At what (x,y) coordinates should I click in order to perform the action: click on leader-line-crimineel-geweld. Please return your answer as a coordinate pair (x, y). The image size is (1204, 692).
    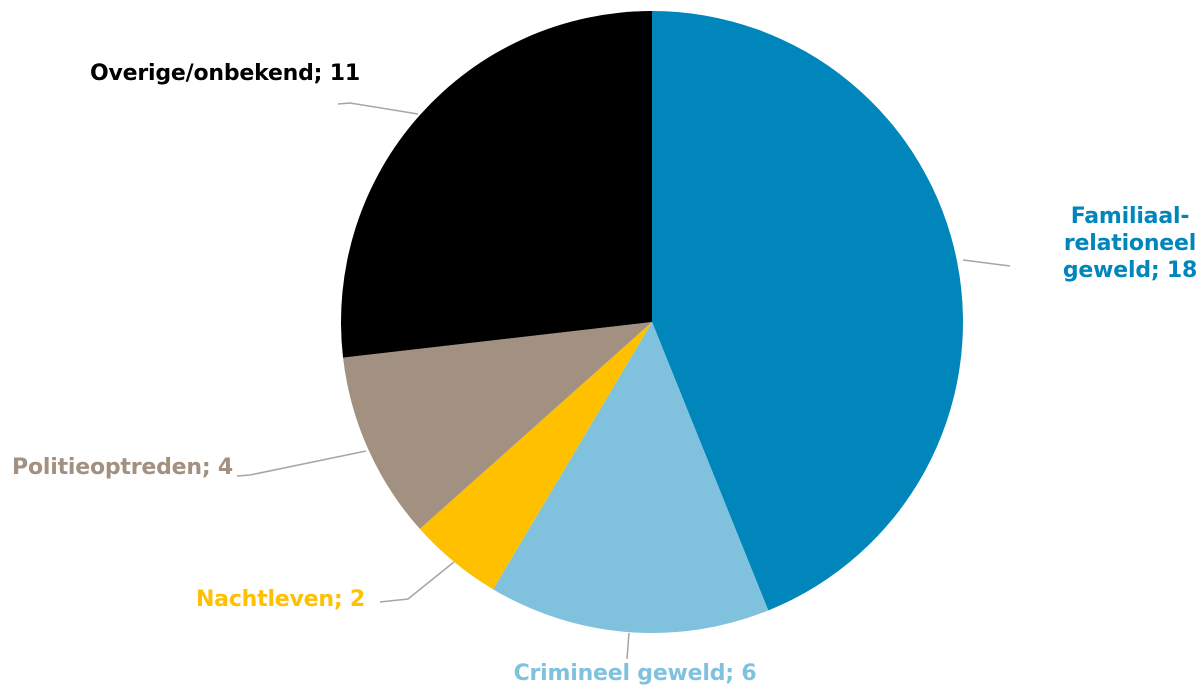
    Looking at the image, I should click on (628, 646).